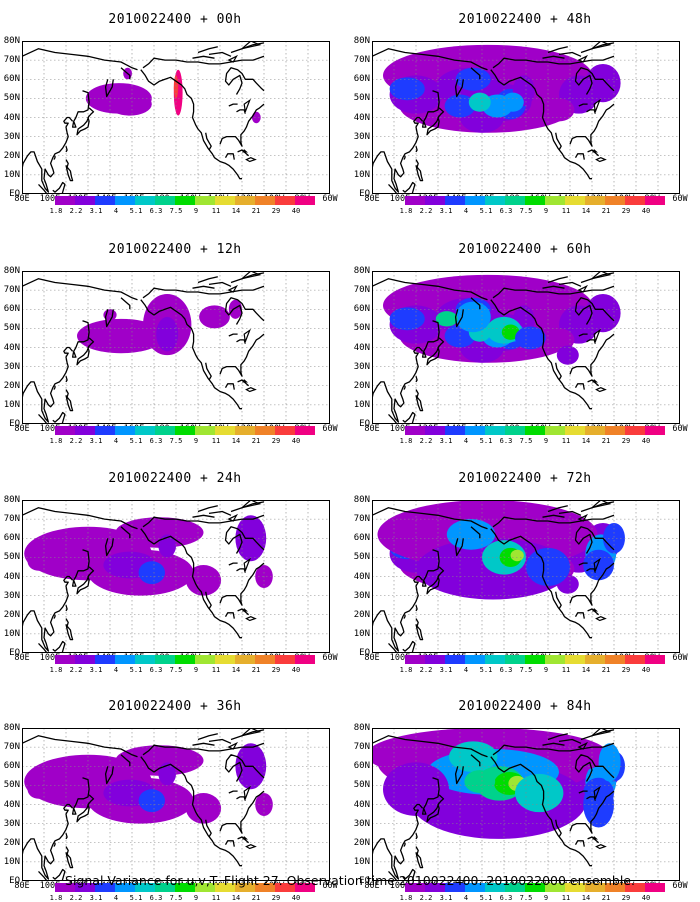  Describe the element at coordinates (96, 211) in the screenshot. I see `colorbar-tick-label: 3.1` at that location.